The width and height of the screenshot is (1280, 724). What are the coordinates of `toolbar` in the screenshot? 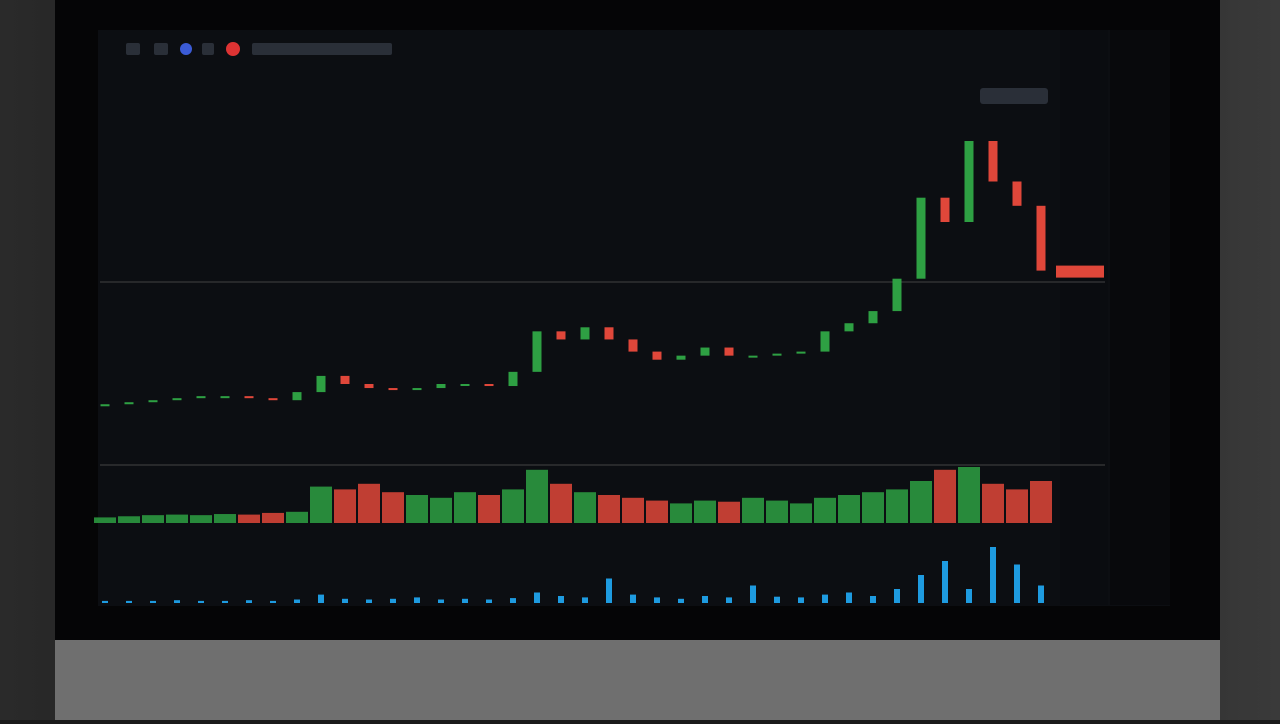 It's located at (587, 73).